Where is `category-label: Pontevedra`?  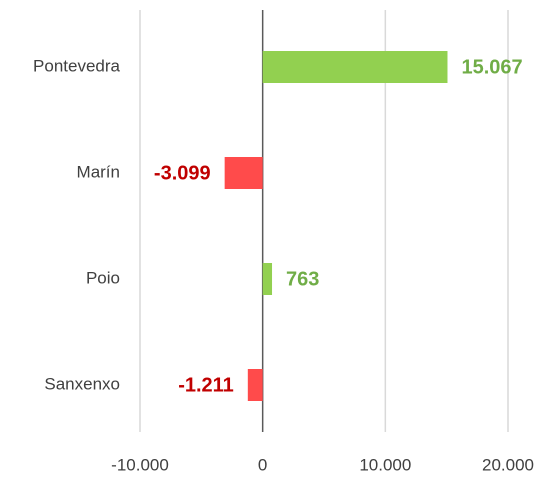
category-label: Pontevedra is located at coordinates (76, 65).